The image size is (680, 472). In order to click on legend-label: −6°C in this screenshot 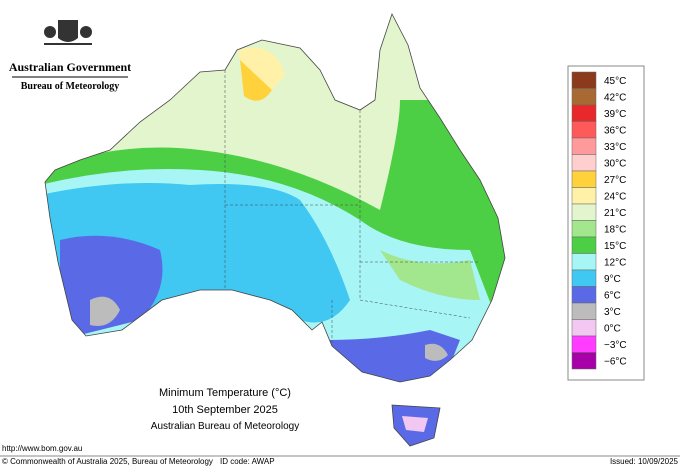, I will do `click(615, 361)`.